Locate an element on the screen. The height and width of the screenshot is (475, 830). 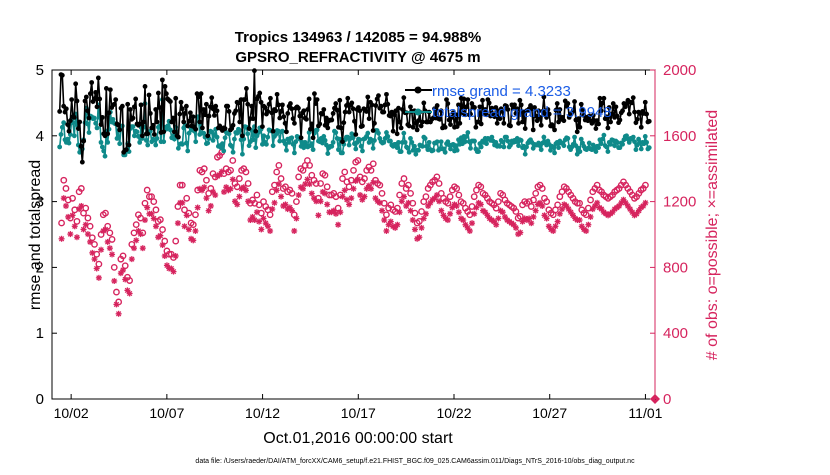
legend-spread-label: totalspread grand = 3.9948 is located at coordinates (522, 112).